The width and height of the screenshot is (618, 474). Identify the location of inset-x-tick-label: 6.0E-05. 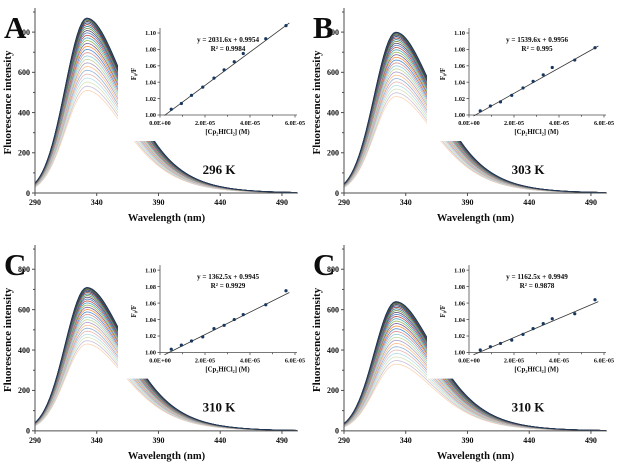
(295, 360).